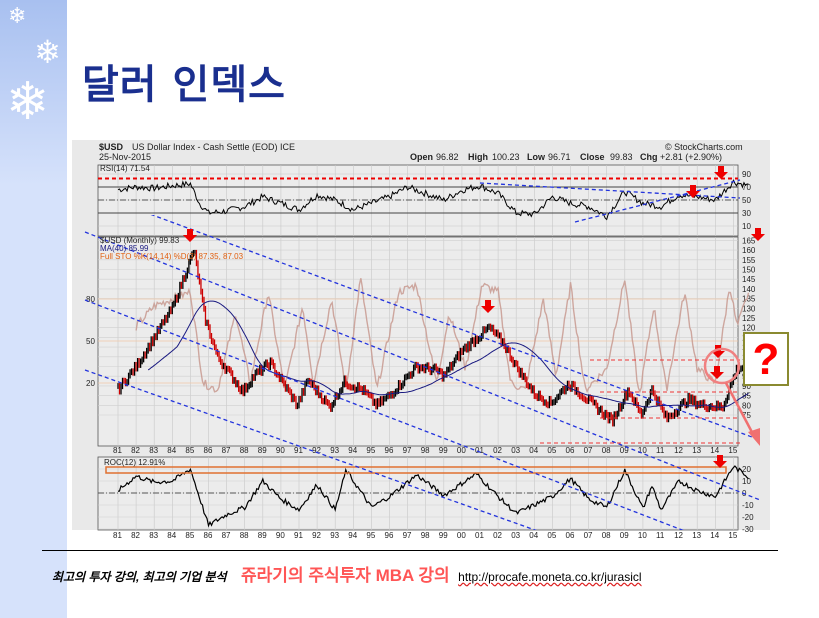 The image size is (819, 618). I want to click on roc-resistance-box, so click(416, 470).